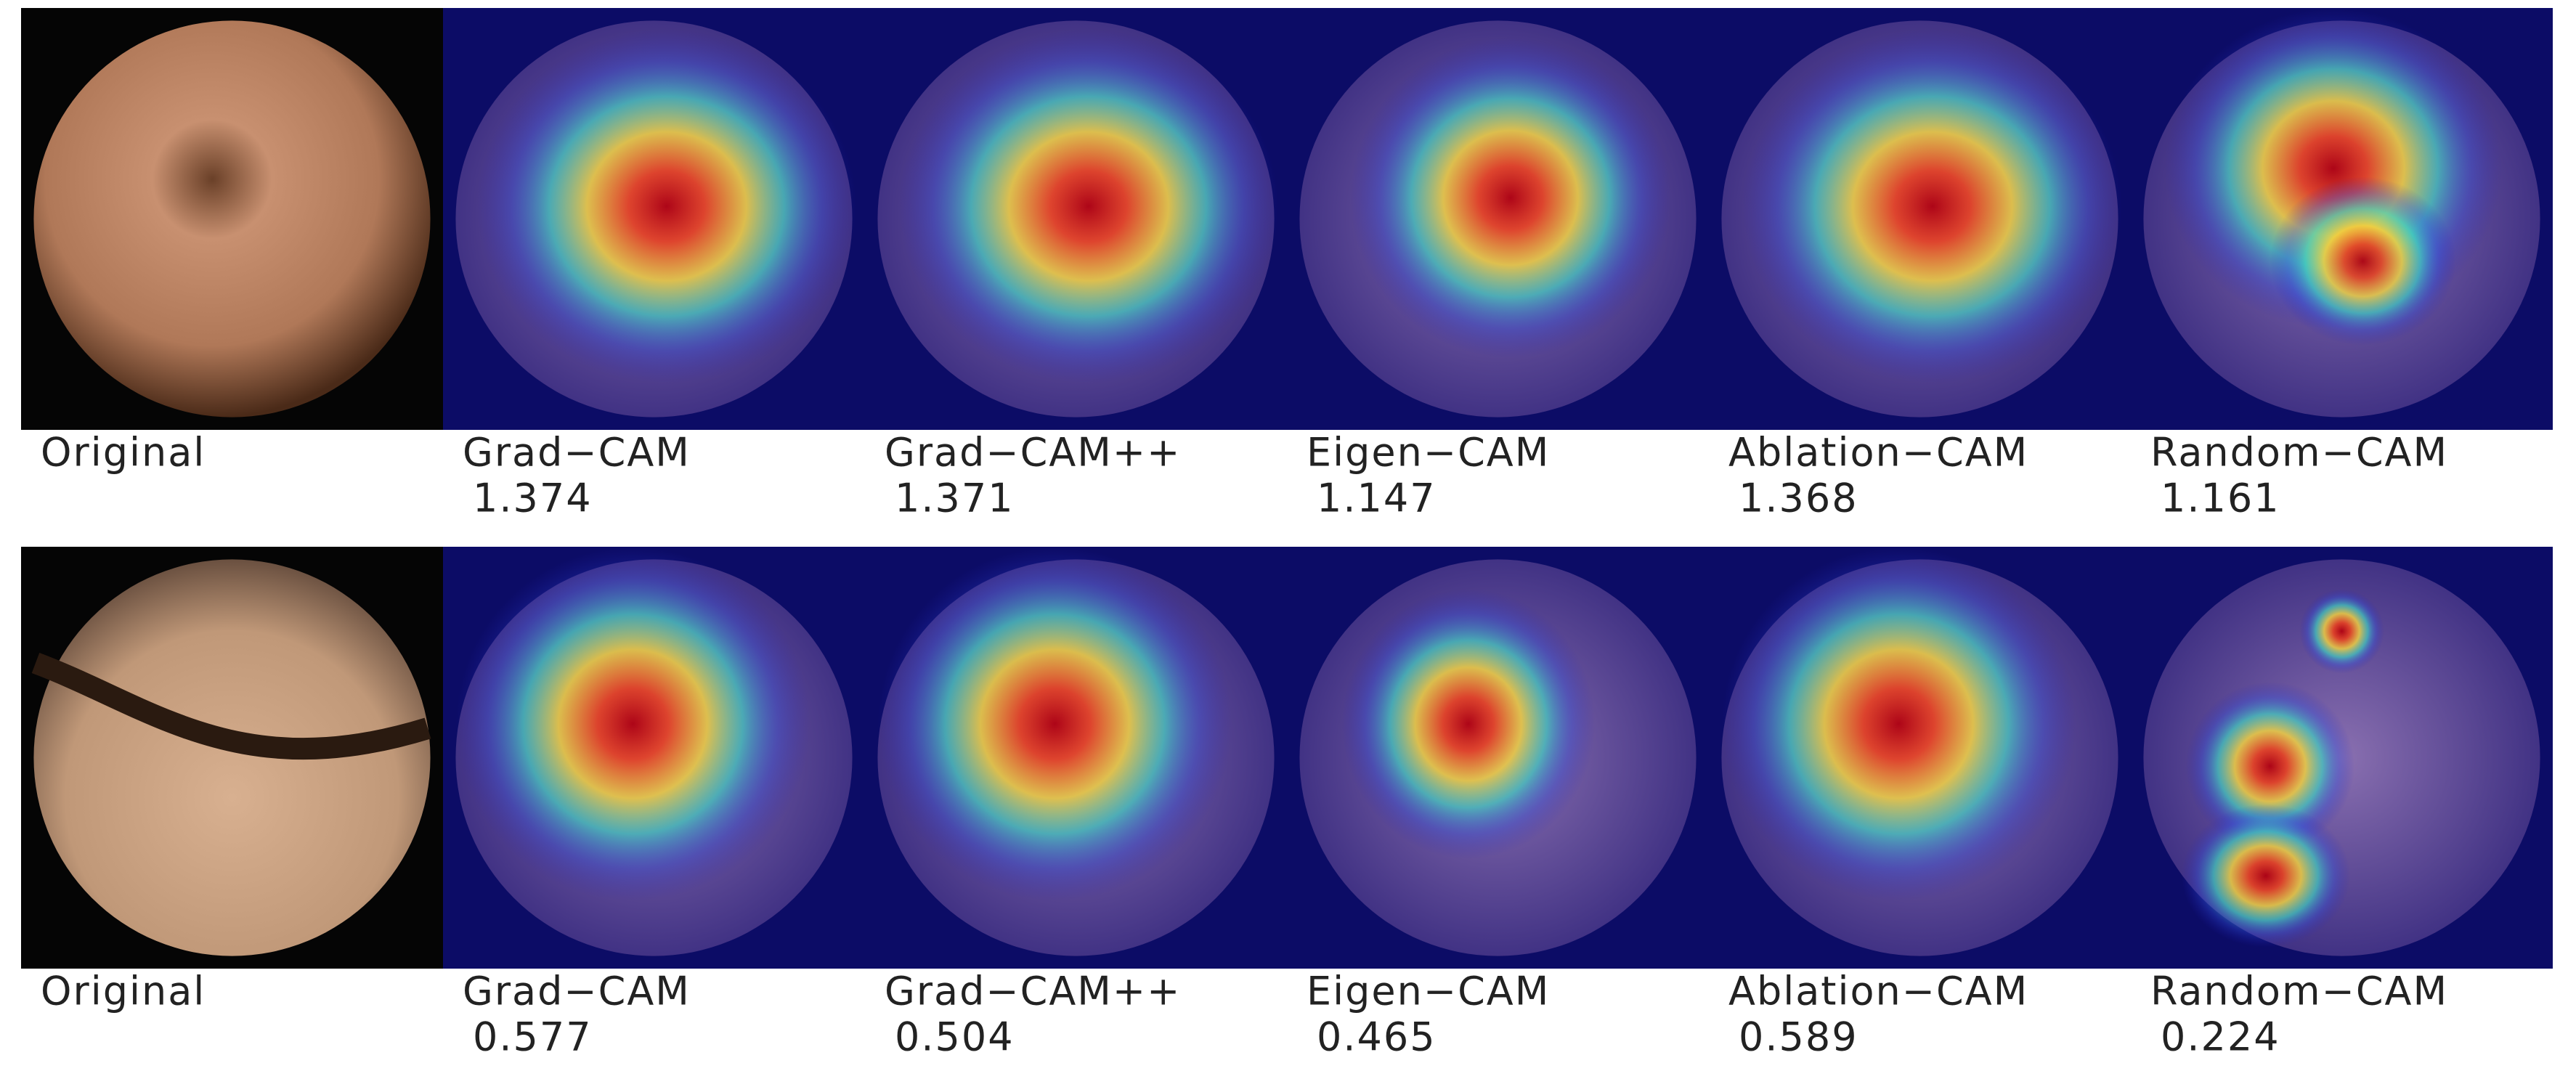 This screenshot has width=2576, height=1071. What do you see at coordinates (1799, 1037) in the screenshot?
I see `method-score: 0.589` at bounding box center [1799, 1037].